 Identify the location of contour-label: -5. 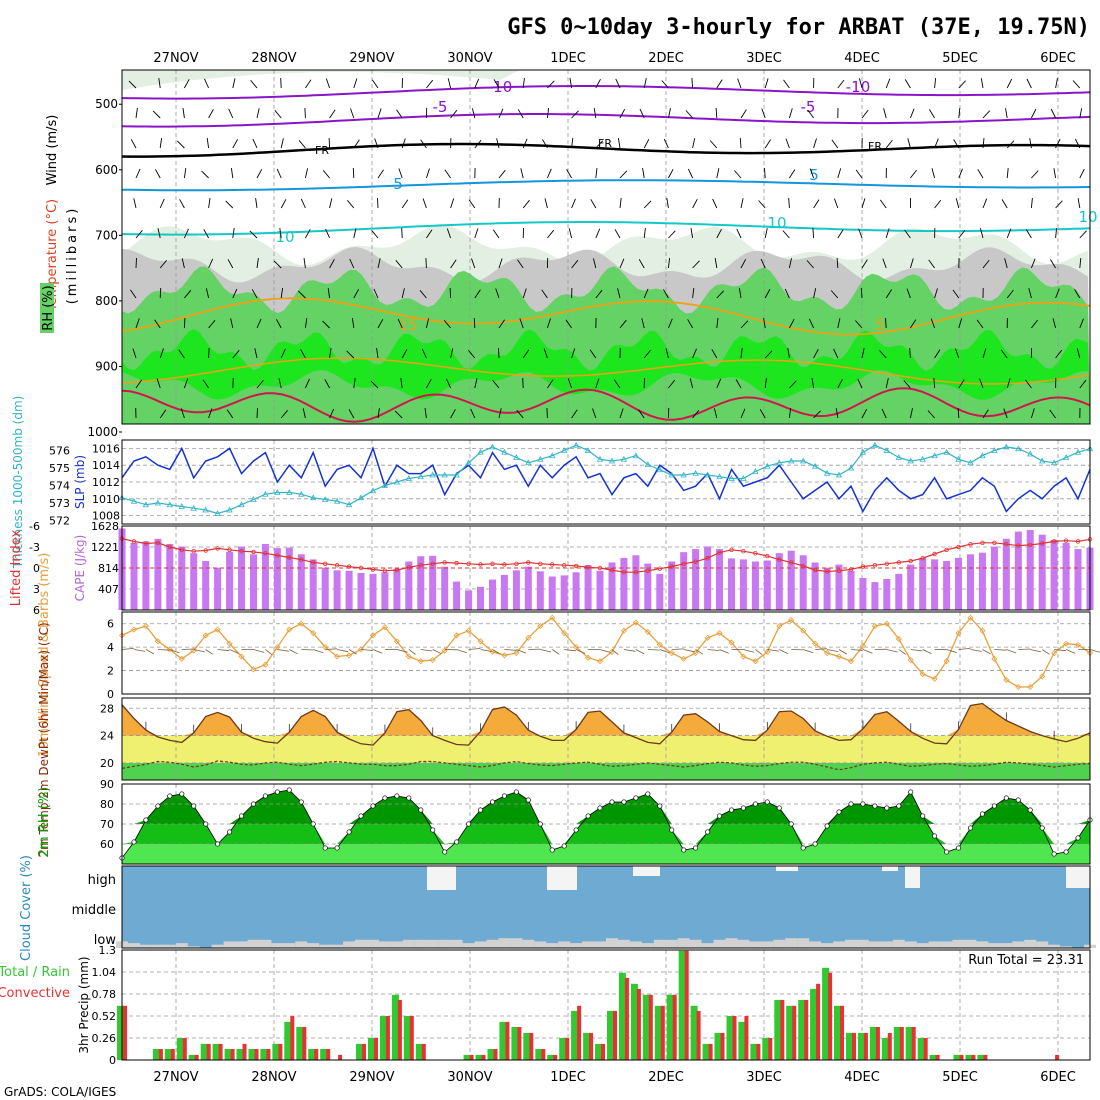
(808, 107).